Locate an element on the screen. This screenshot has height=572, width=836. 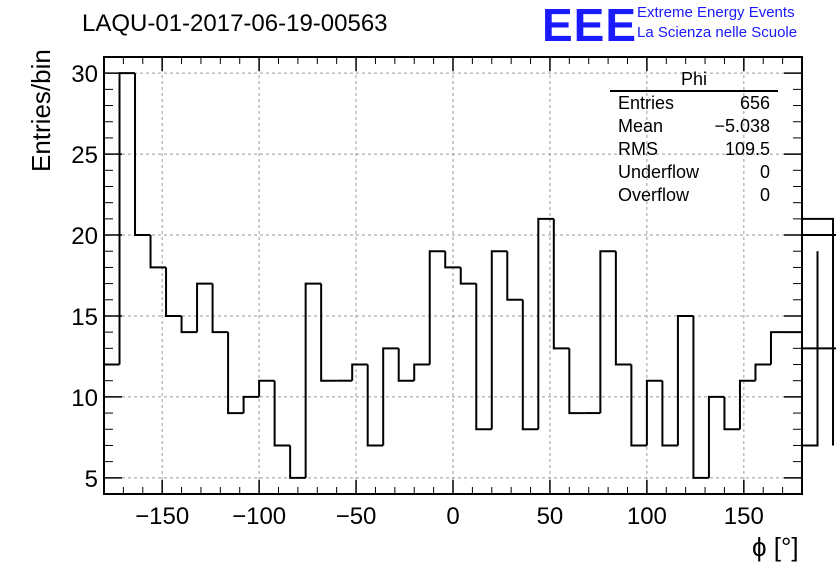
eee-logo: EEE is located at coordinates (590, 25).